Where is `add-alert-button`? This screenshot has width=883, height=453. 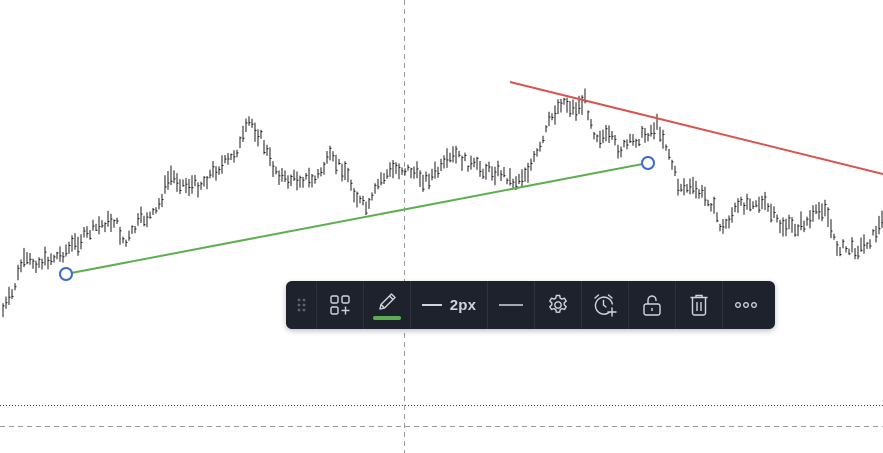
add-alert-button is located at coordinates (605, 305).